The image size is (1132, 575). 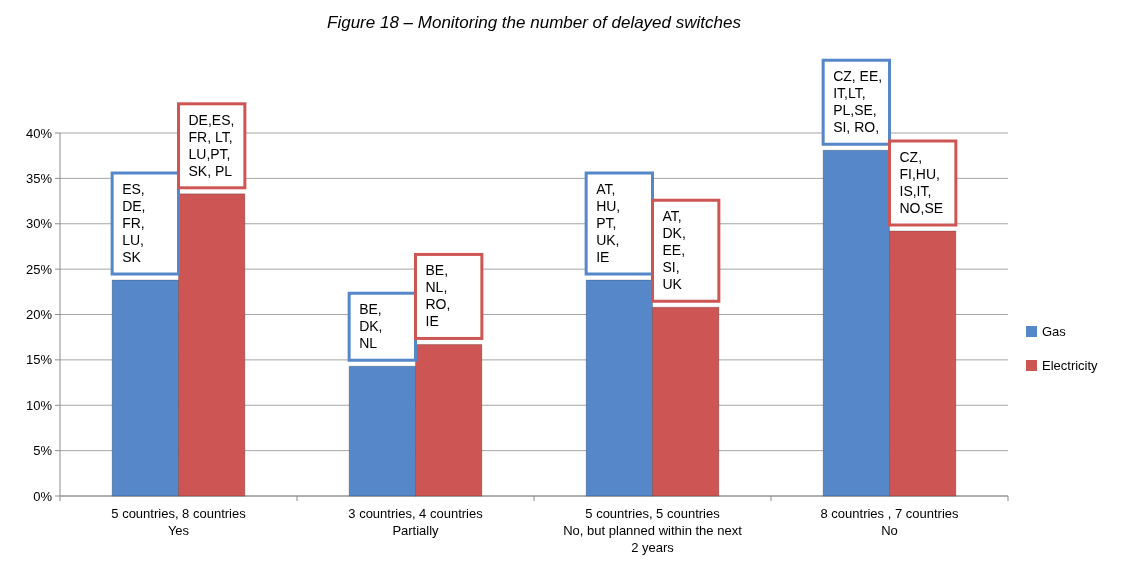 I want to click on y-tick-label: 25%, so click(x=39, y=269).